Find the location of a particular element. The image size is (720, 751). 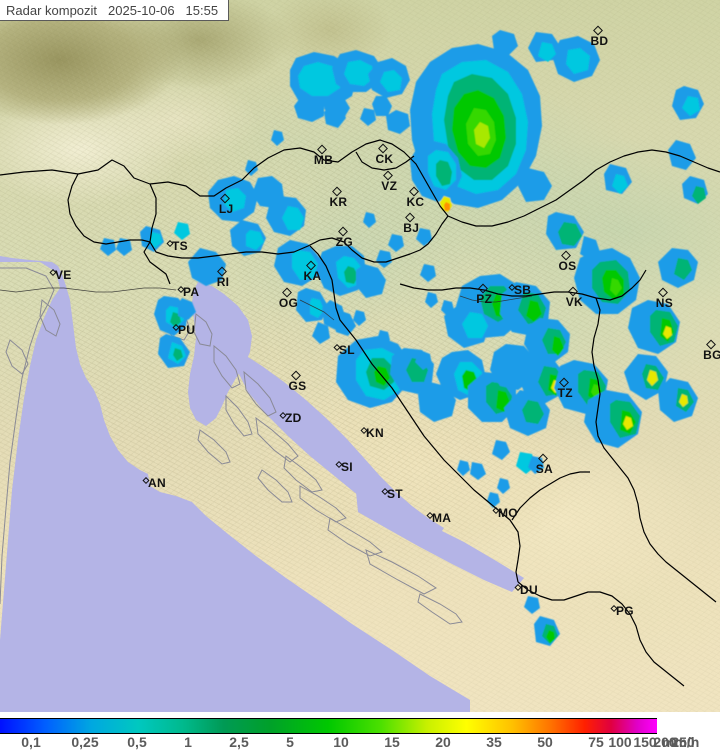

city-label: LJ is located at coordinates (226, 209).